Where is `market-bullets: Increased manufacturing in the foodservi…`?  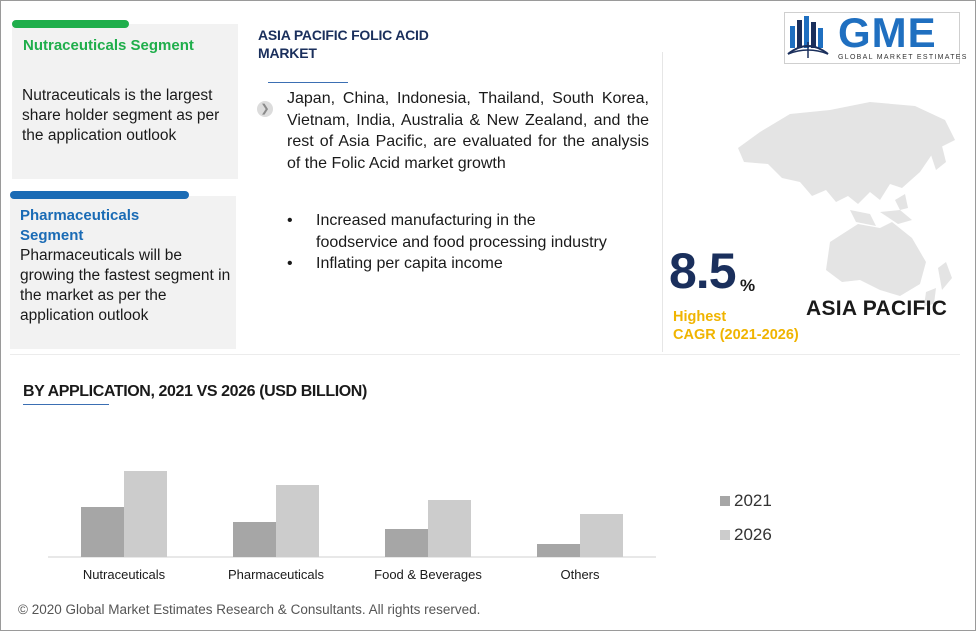 market-bullets: Increased manufacturing in the foodservi… is located at coordinates (447, 242).